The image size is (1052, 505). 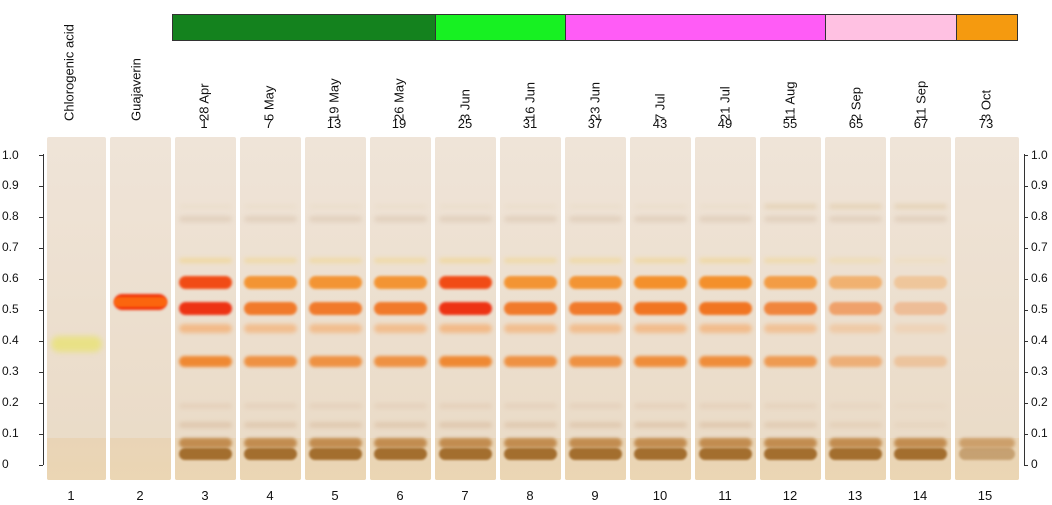 I want to click on lane-number: 10, so click(x=660, y=495).